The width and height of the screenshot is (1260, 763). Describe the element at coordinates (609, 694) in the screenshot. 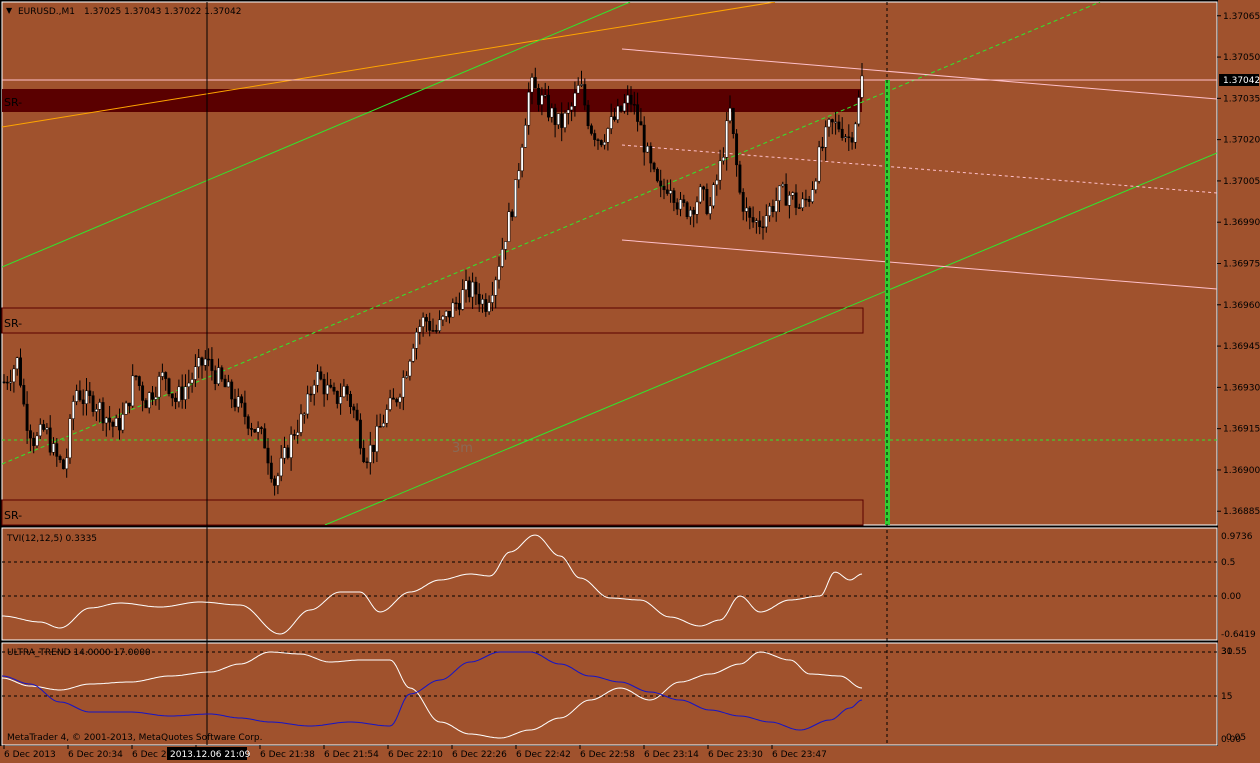

I see `ultra-trend-window` at that location.